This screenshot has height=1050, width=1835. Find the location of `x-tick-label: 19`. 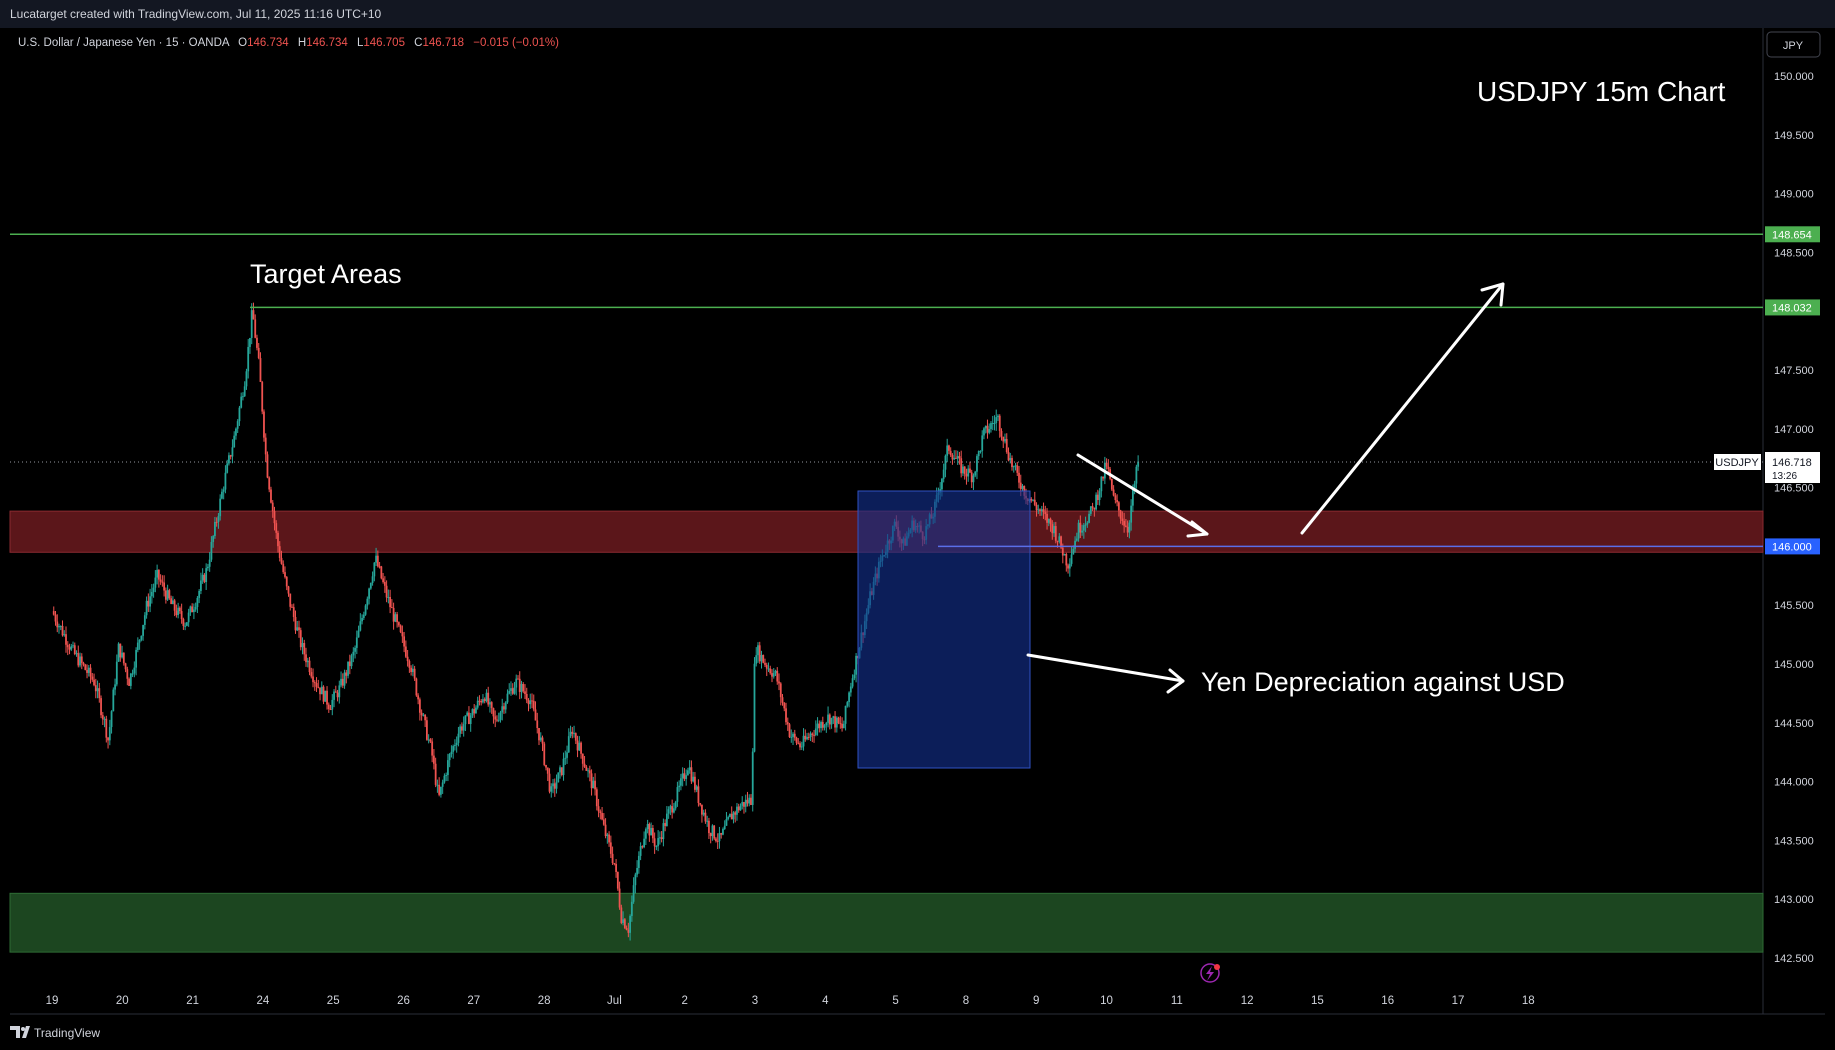

x-tick-label: 19 is located at coordinates (52, 1001).